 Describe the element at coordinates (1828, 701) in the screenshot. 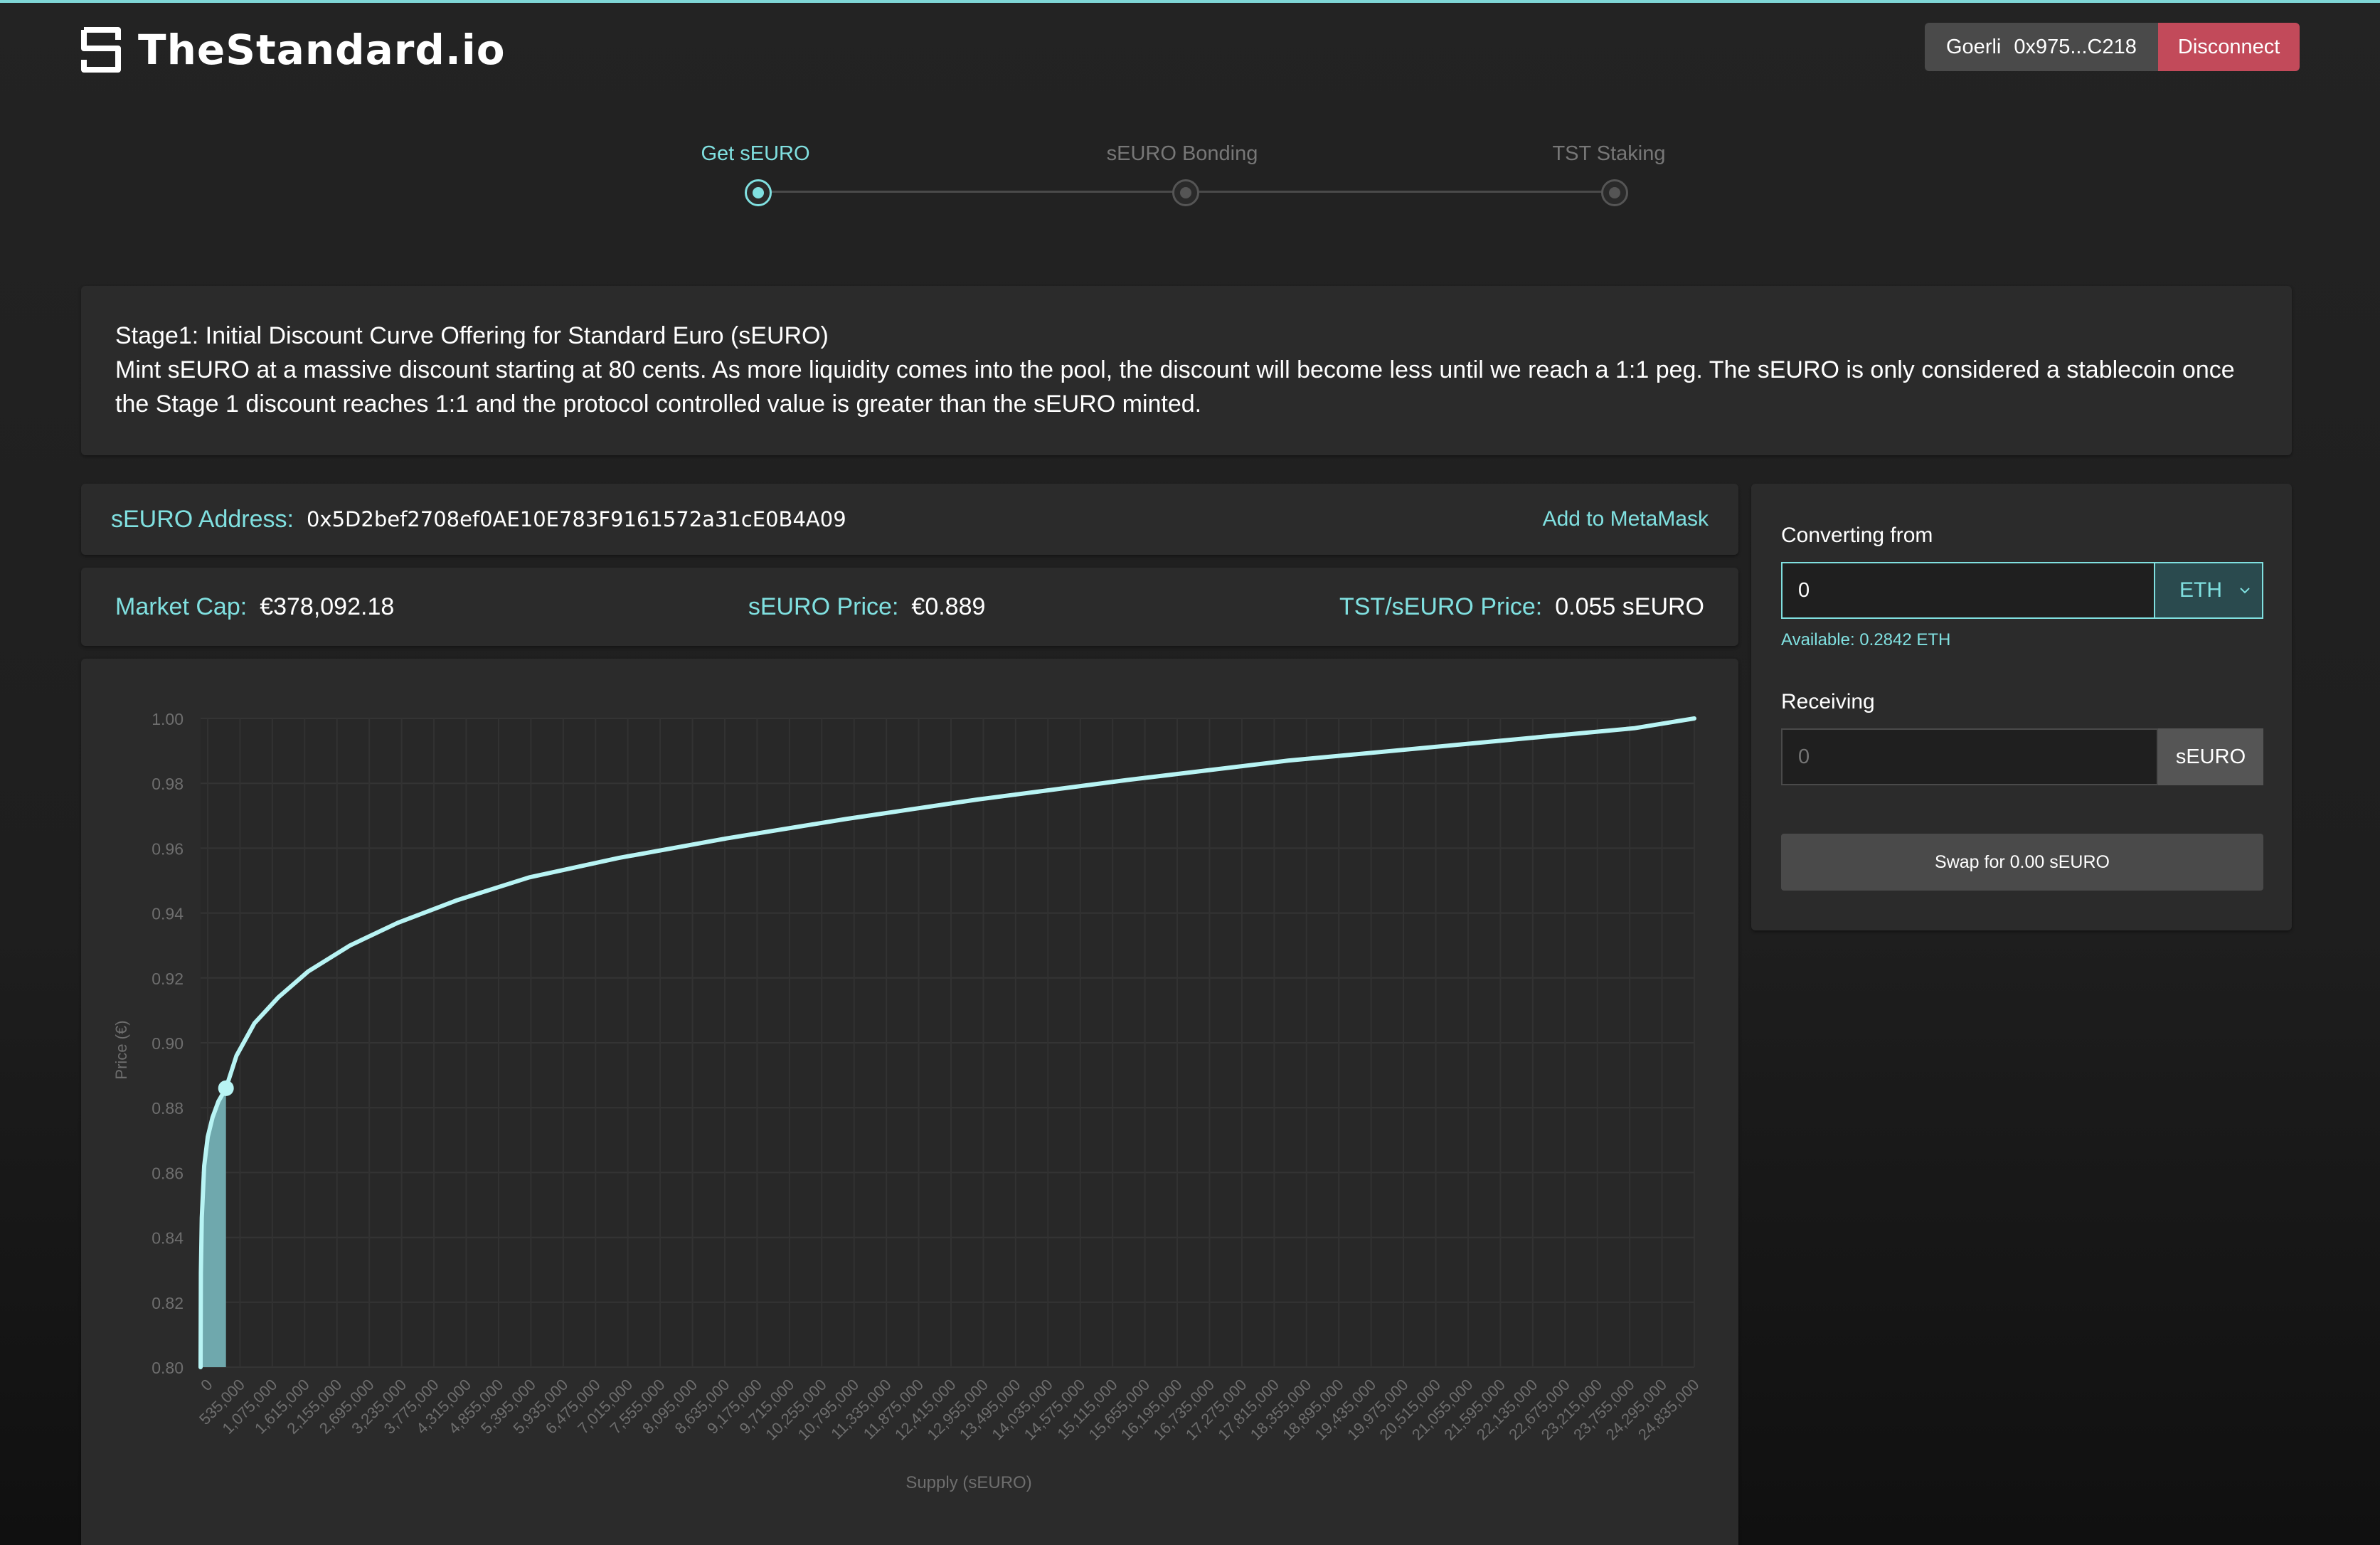

I see `receiving-label: Receiving` at that location.